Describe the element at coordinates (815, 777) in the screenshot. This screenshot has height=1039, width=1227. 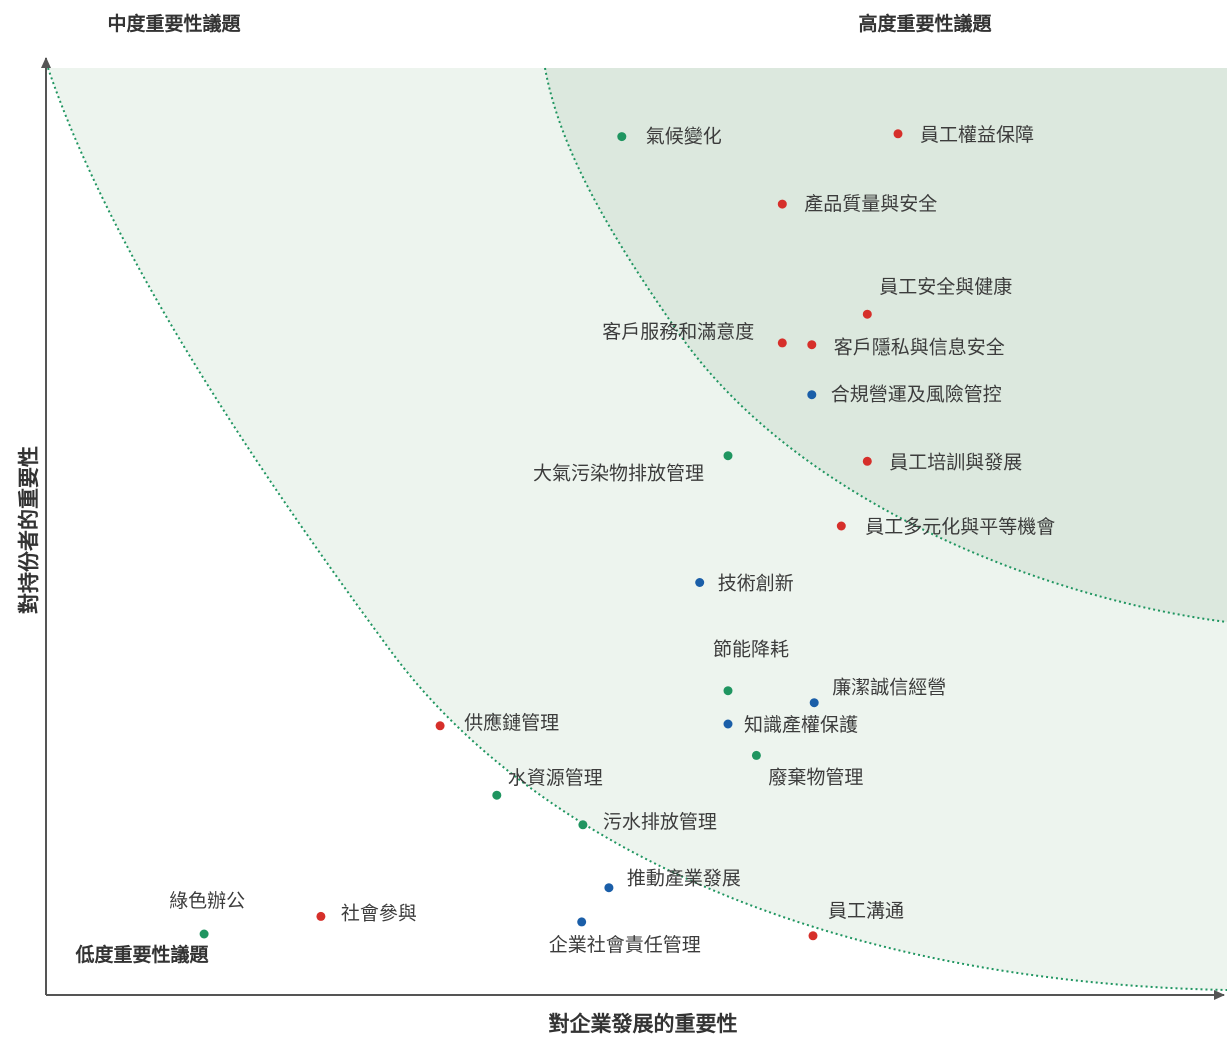
I see `data-point-label: 廢棄物管理` at that location.